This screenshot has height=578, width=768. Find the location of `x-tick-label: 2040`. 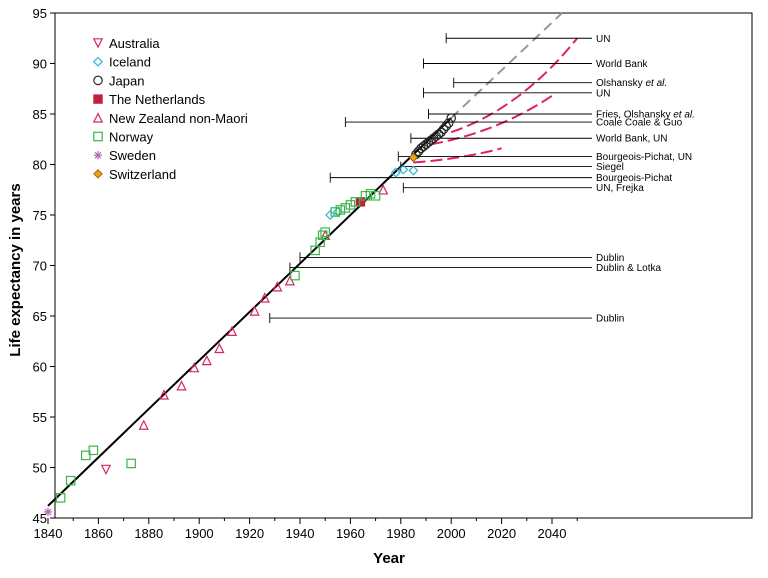

x-tick-label: 2040 is located at coordinates (552, 533).